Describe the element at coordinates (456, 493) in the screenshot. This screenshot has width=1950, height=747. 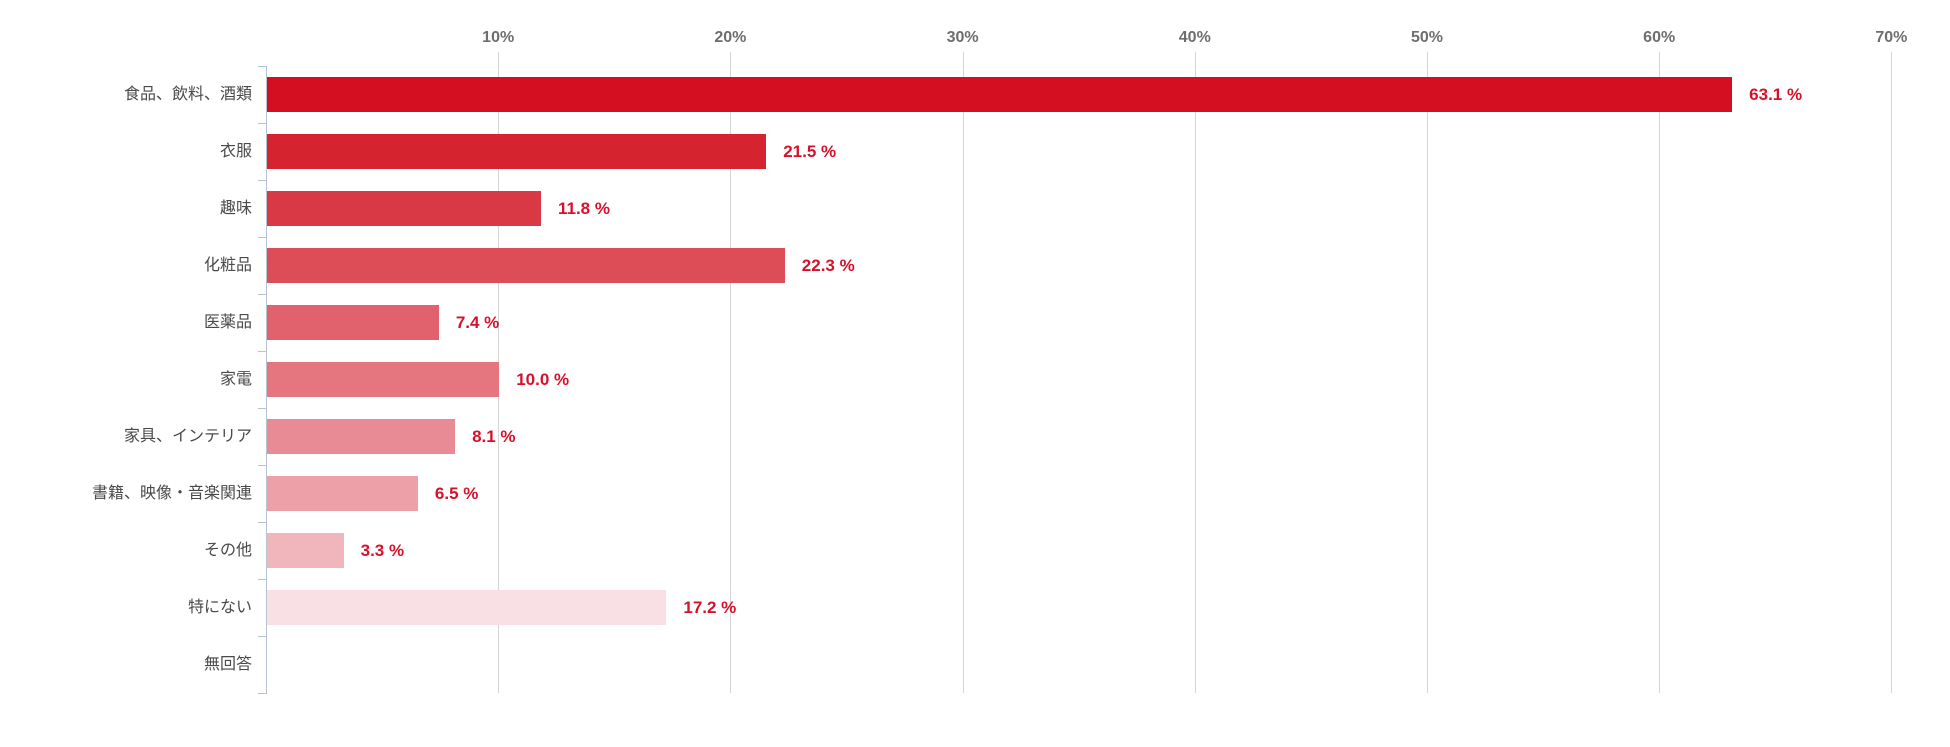
I see `value-label: 6.5 %` at that location.